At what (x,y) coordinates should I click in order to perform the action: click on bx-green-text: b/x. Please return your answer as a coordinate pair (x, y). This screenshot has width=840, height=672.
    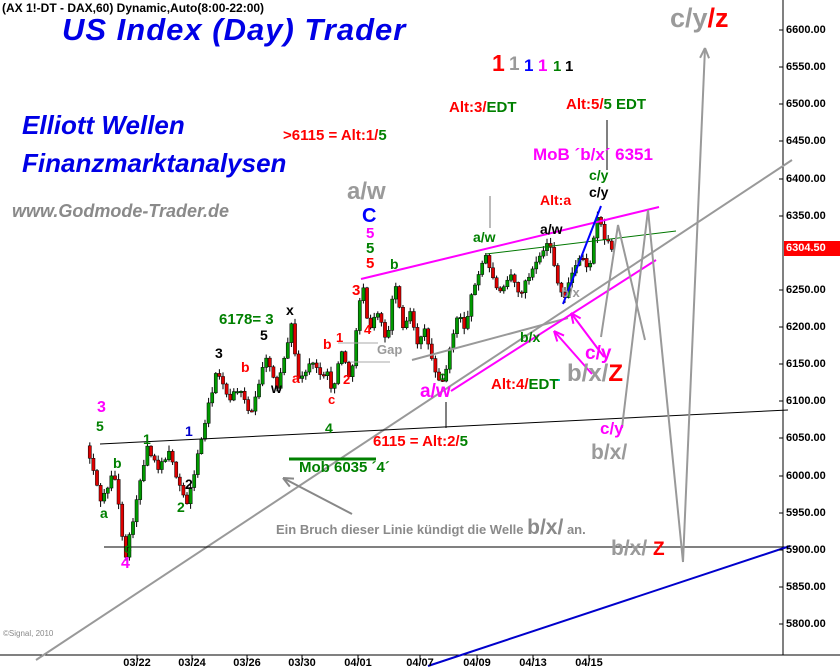
    Looking at the image, I should click on (530, 337).